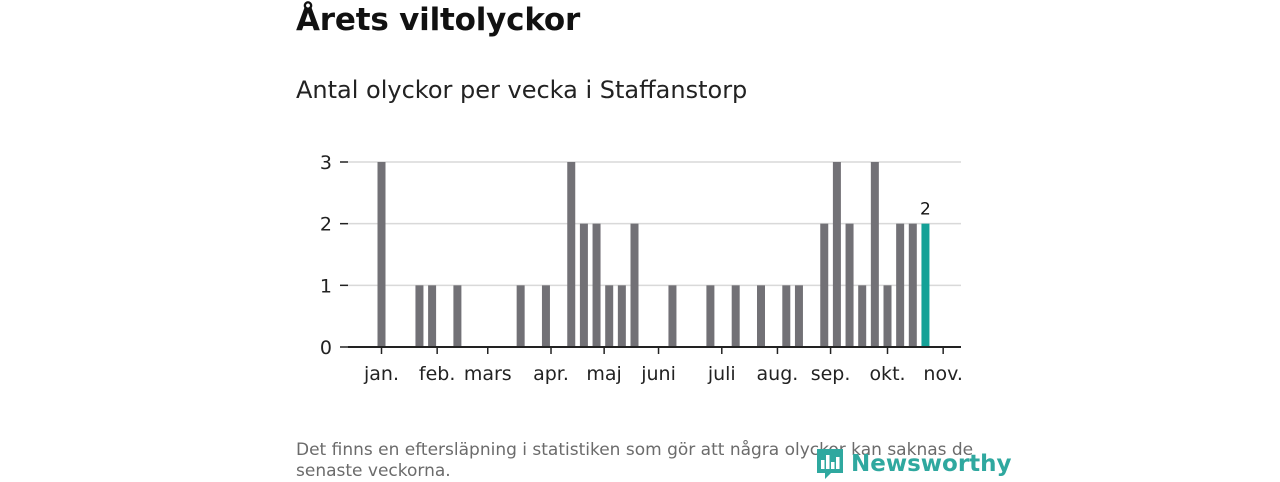  I want to click on brand: Newsworthy, so click(913, 464).